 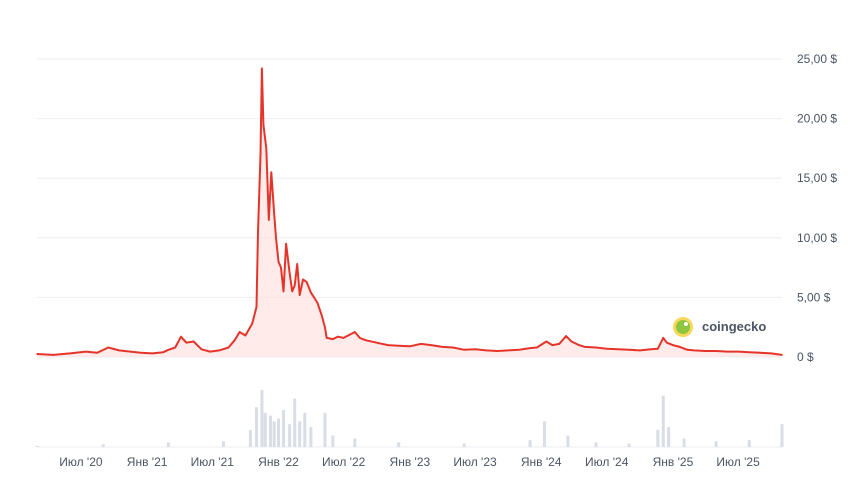 What do you see at coordinates (686, 324) in the screenshot?
I see `coingecko-gecko-eye` at bounding box center [686, 324].